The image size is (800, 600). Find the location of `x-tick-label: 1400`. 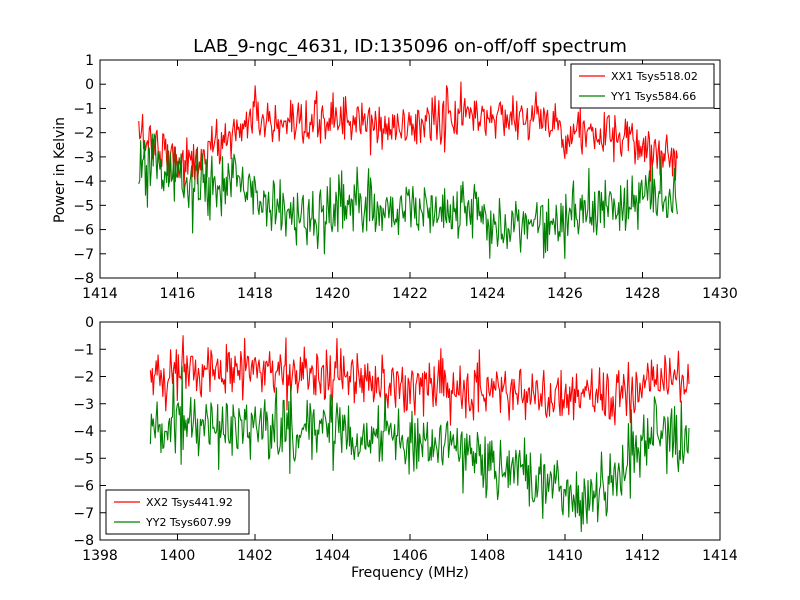

x-tick-label: 1400 is located at coordinates (178, 556).